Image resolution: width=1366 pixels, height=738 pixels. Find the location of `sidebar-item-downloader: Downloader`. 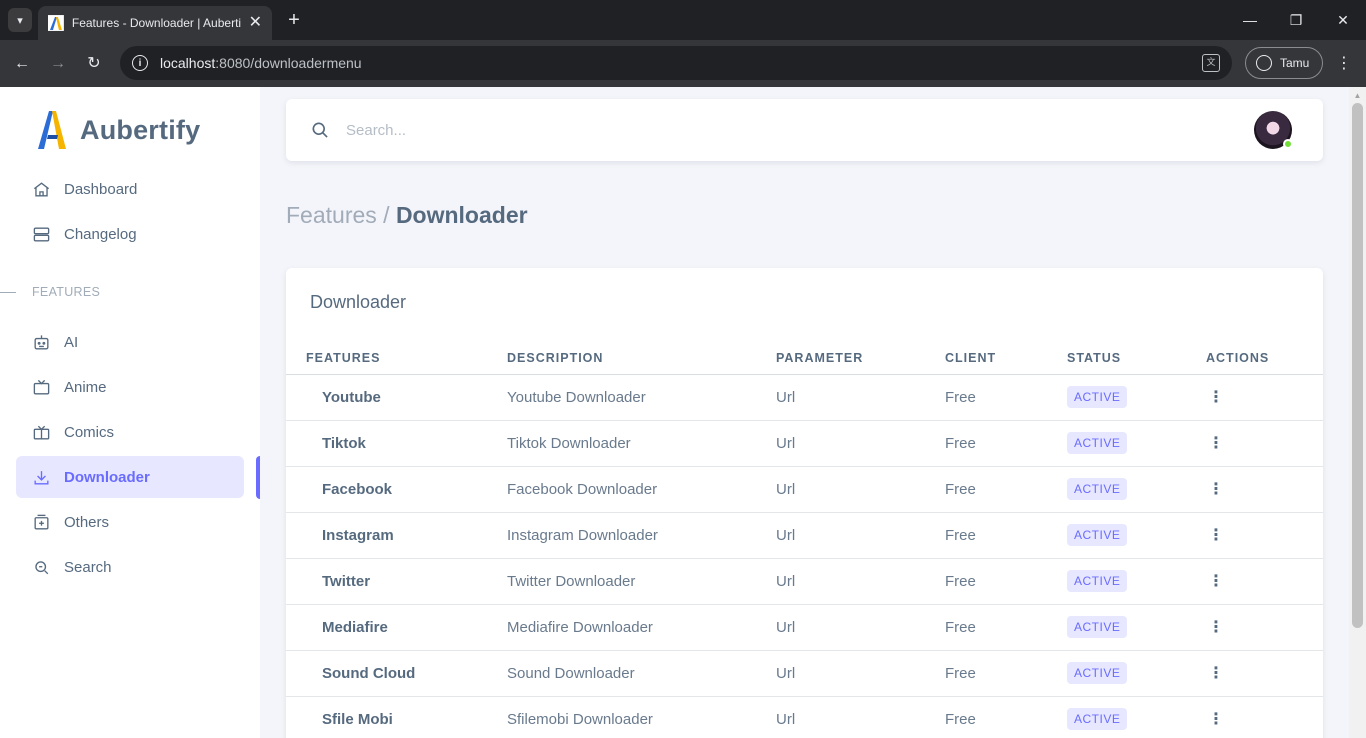

sidebar-item-downloader: Downloader is located at coordinates (130, 477).